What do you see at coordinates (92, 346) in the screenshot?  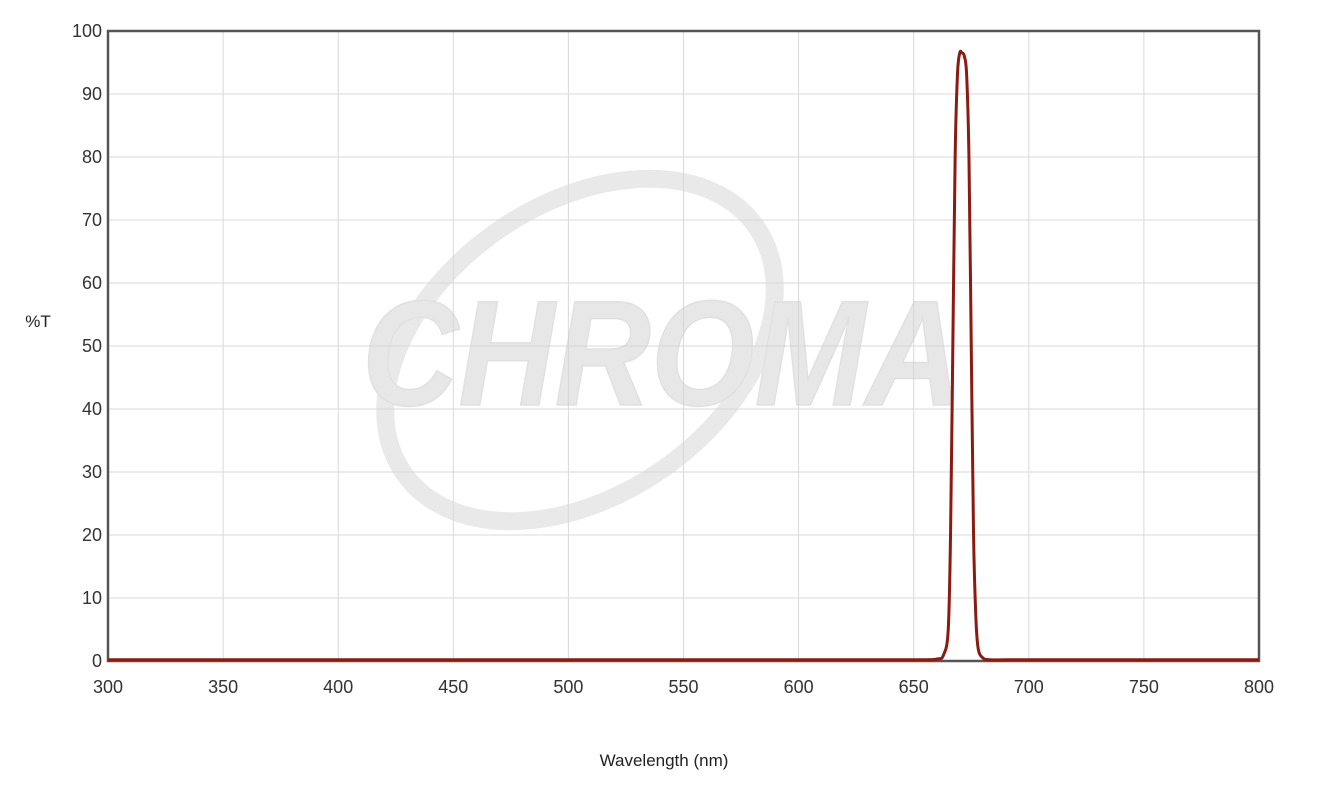 I see `y-tick-label: 50` at bounding box center [92, 346].